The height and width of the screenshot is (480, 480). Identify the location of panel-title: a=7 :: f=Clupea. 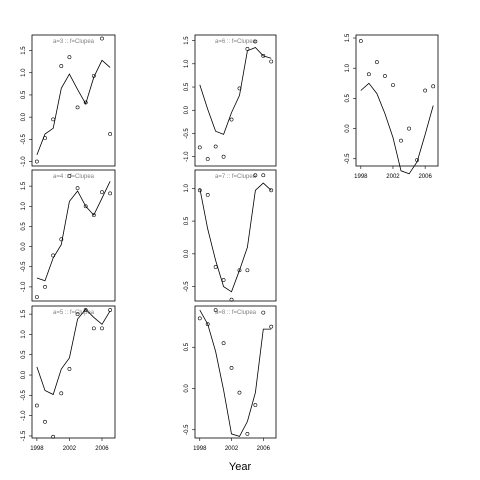
(236, 177).